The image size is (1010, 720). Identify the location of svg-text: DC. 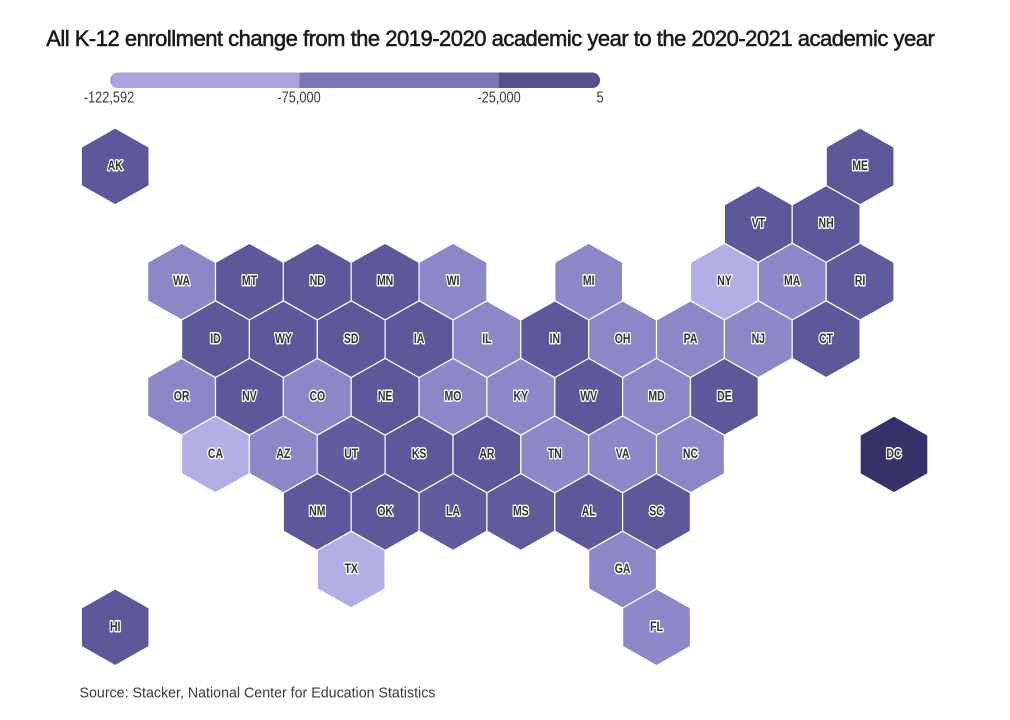
(893, 454).